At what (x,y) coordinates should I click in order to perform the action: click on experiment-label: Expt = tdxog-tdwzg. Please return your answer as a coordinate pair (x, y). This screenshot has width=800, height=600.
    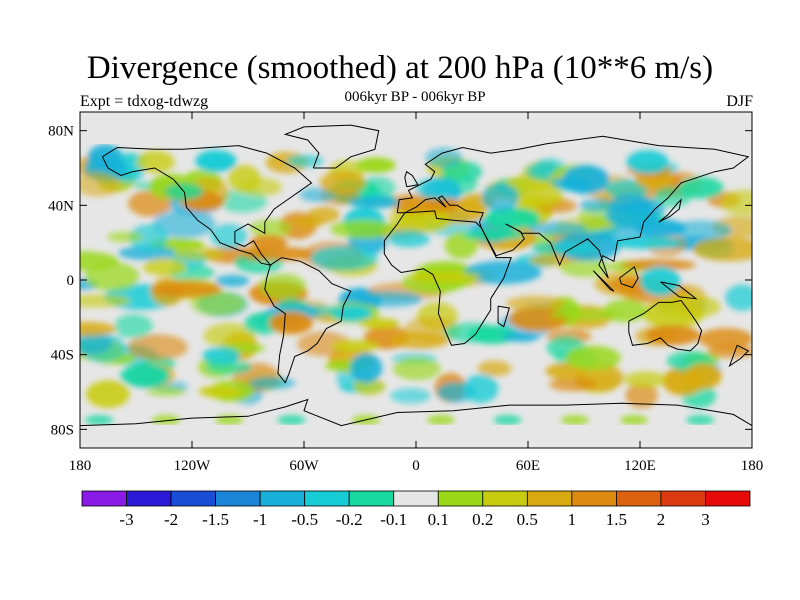
    Looking at the image, I should click on (144, 101).